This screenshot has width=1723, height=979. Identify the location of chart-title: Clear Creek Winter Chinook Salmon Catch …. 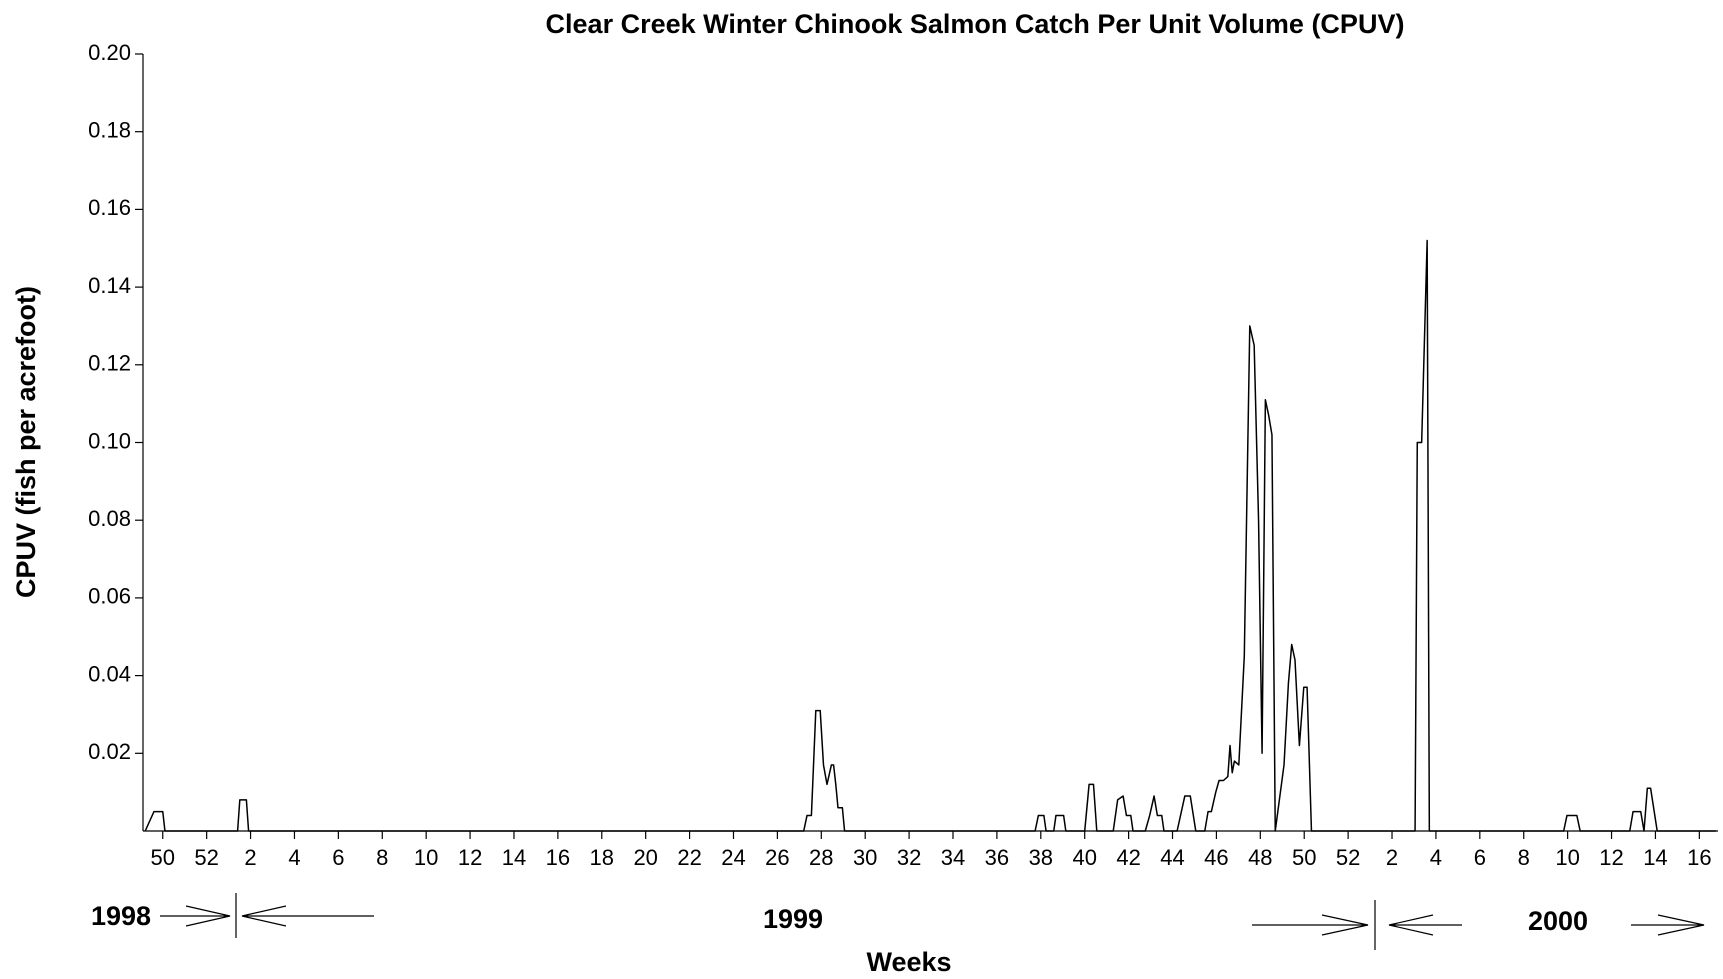
(975, 24).